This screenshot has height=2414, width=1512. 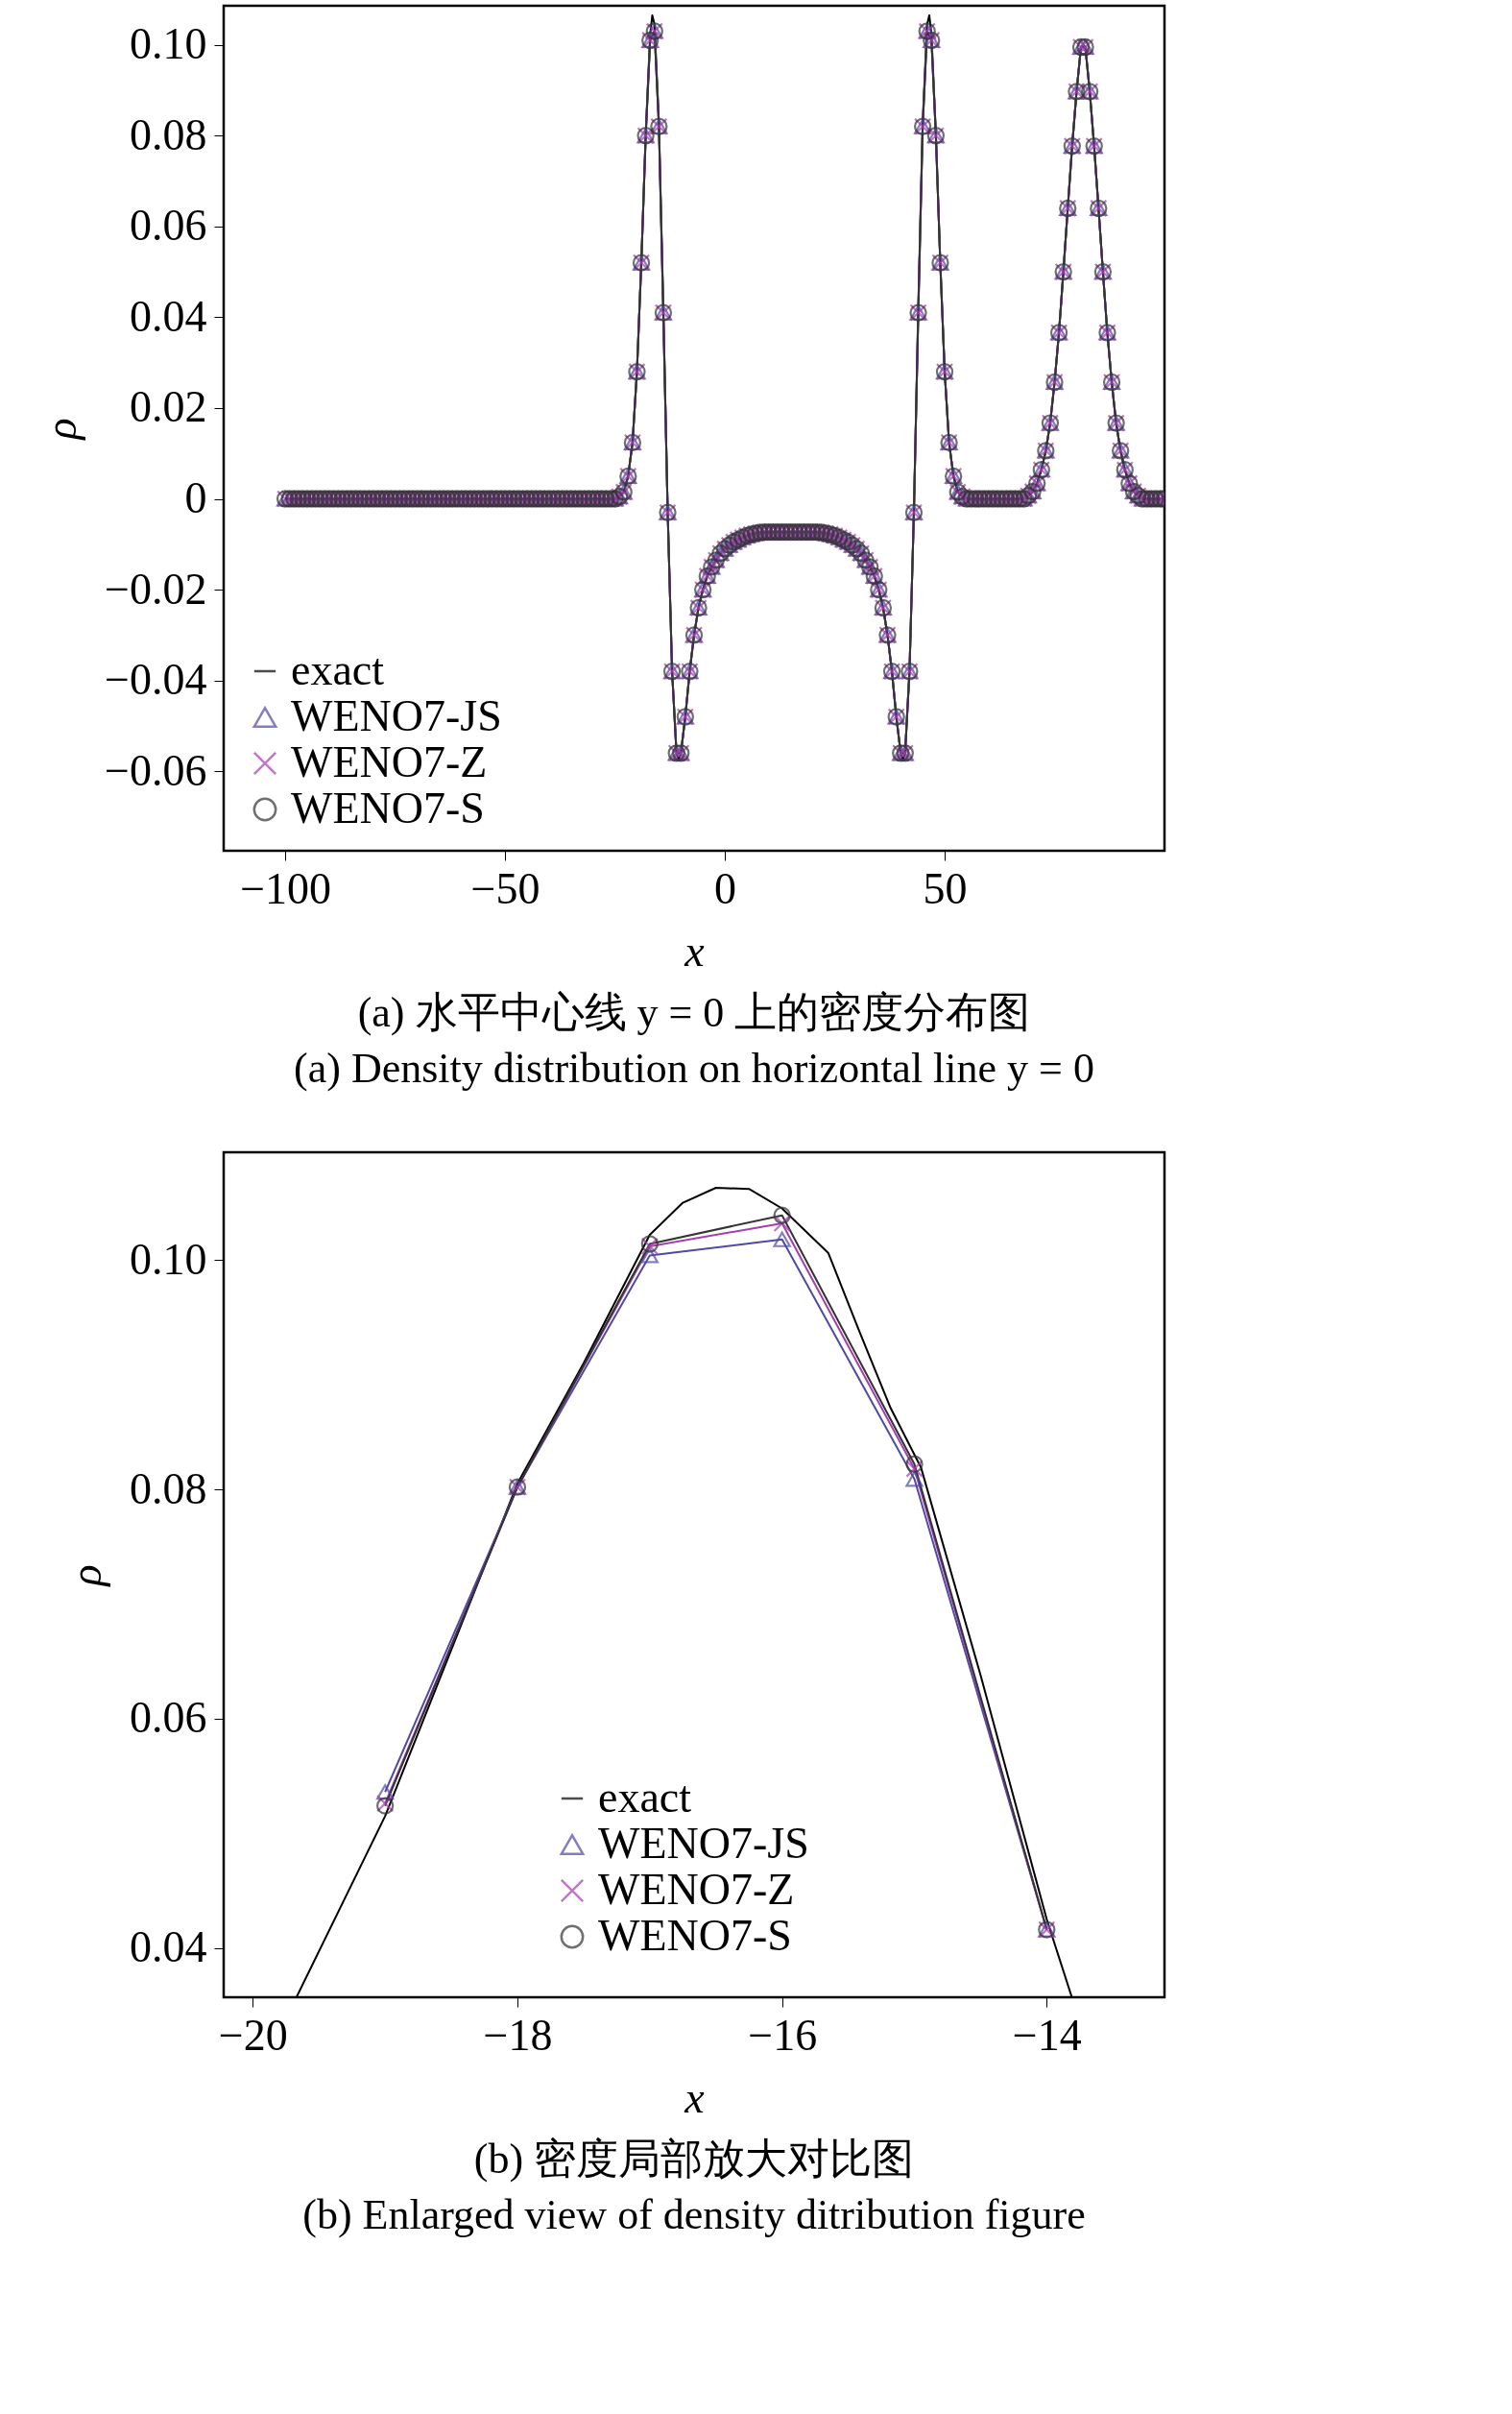 What do you see at coordinates (694, 1068) in the screenshot?
I see `text: (a) Density distribution on horizontal line y = 0` at bounding box center [694, 1068].